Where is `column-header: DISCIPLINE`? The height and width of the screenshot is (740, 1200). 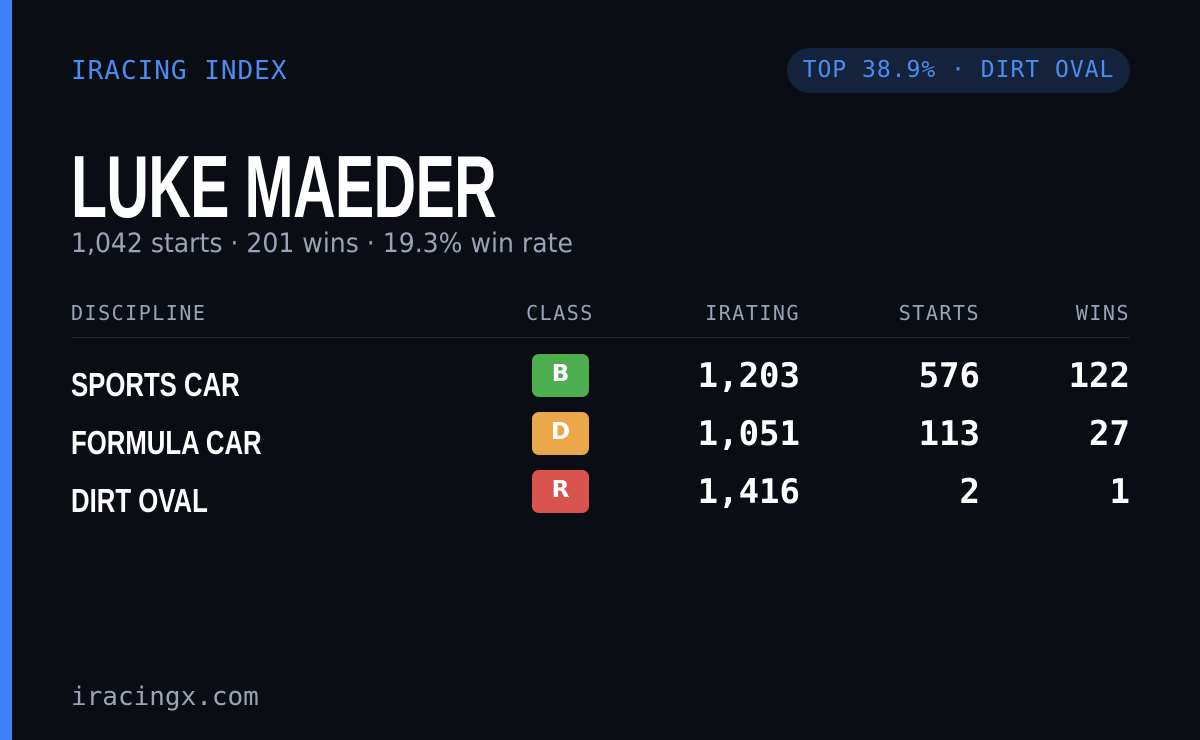 column-header: DISCIPLINE is located at coordinates (139, 313).